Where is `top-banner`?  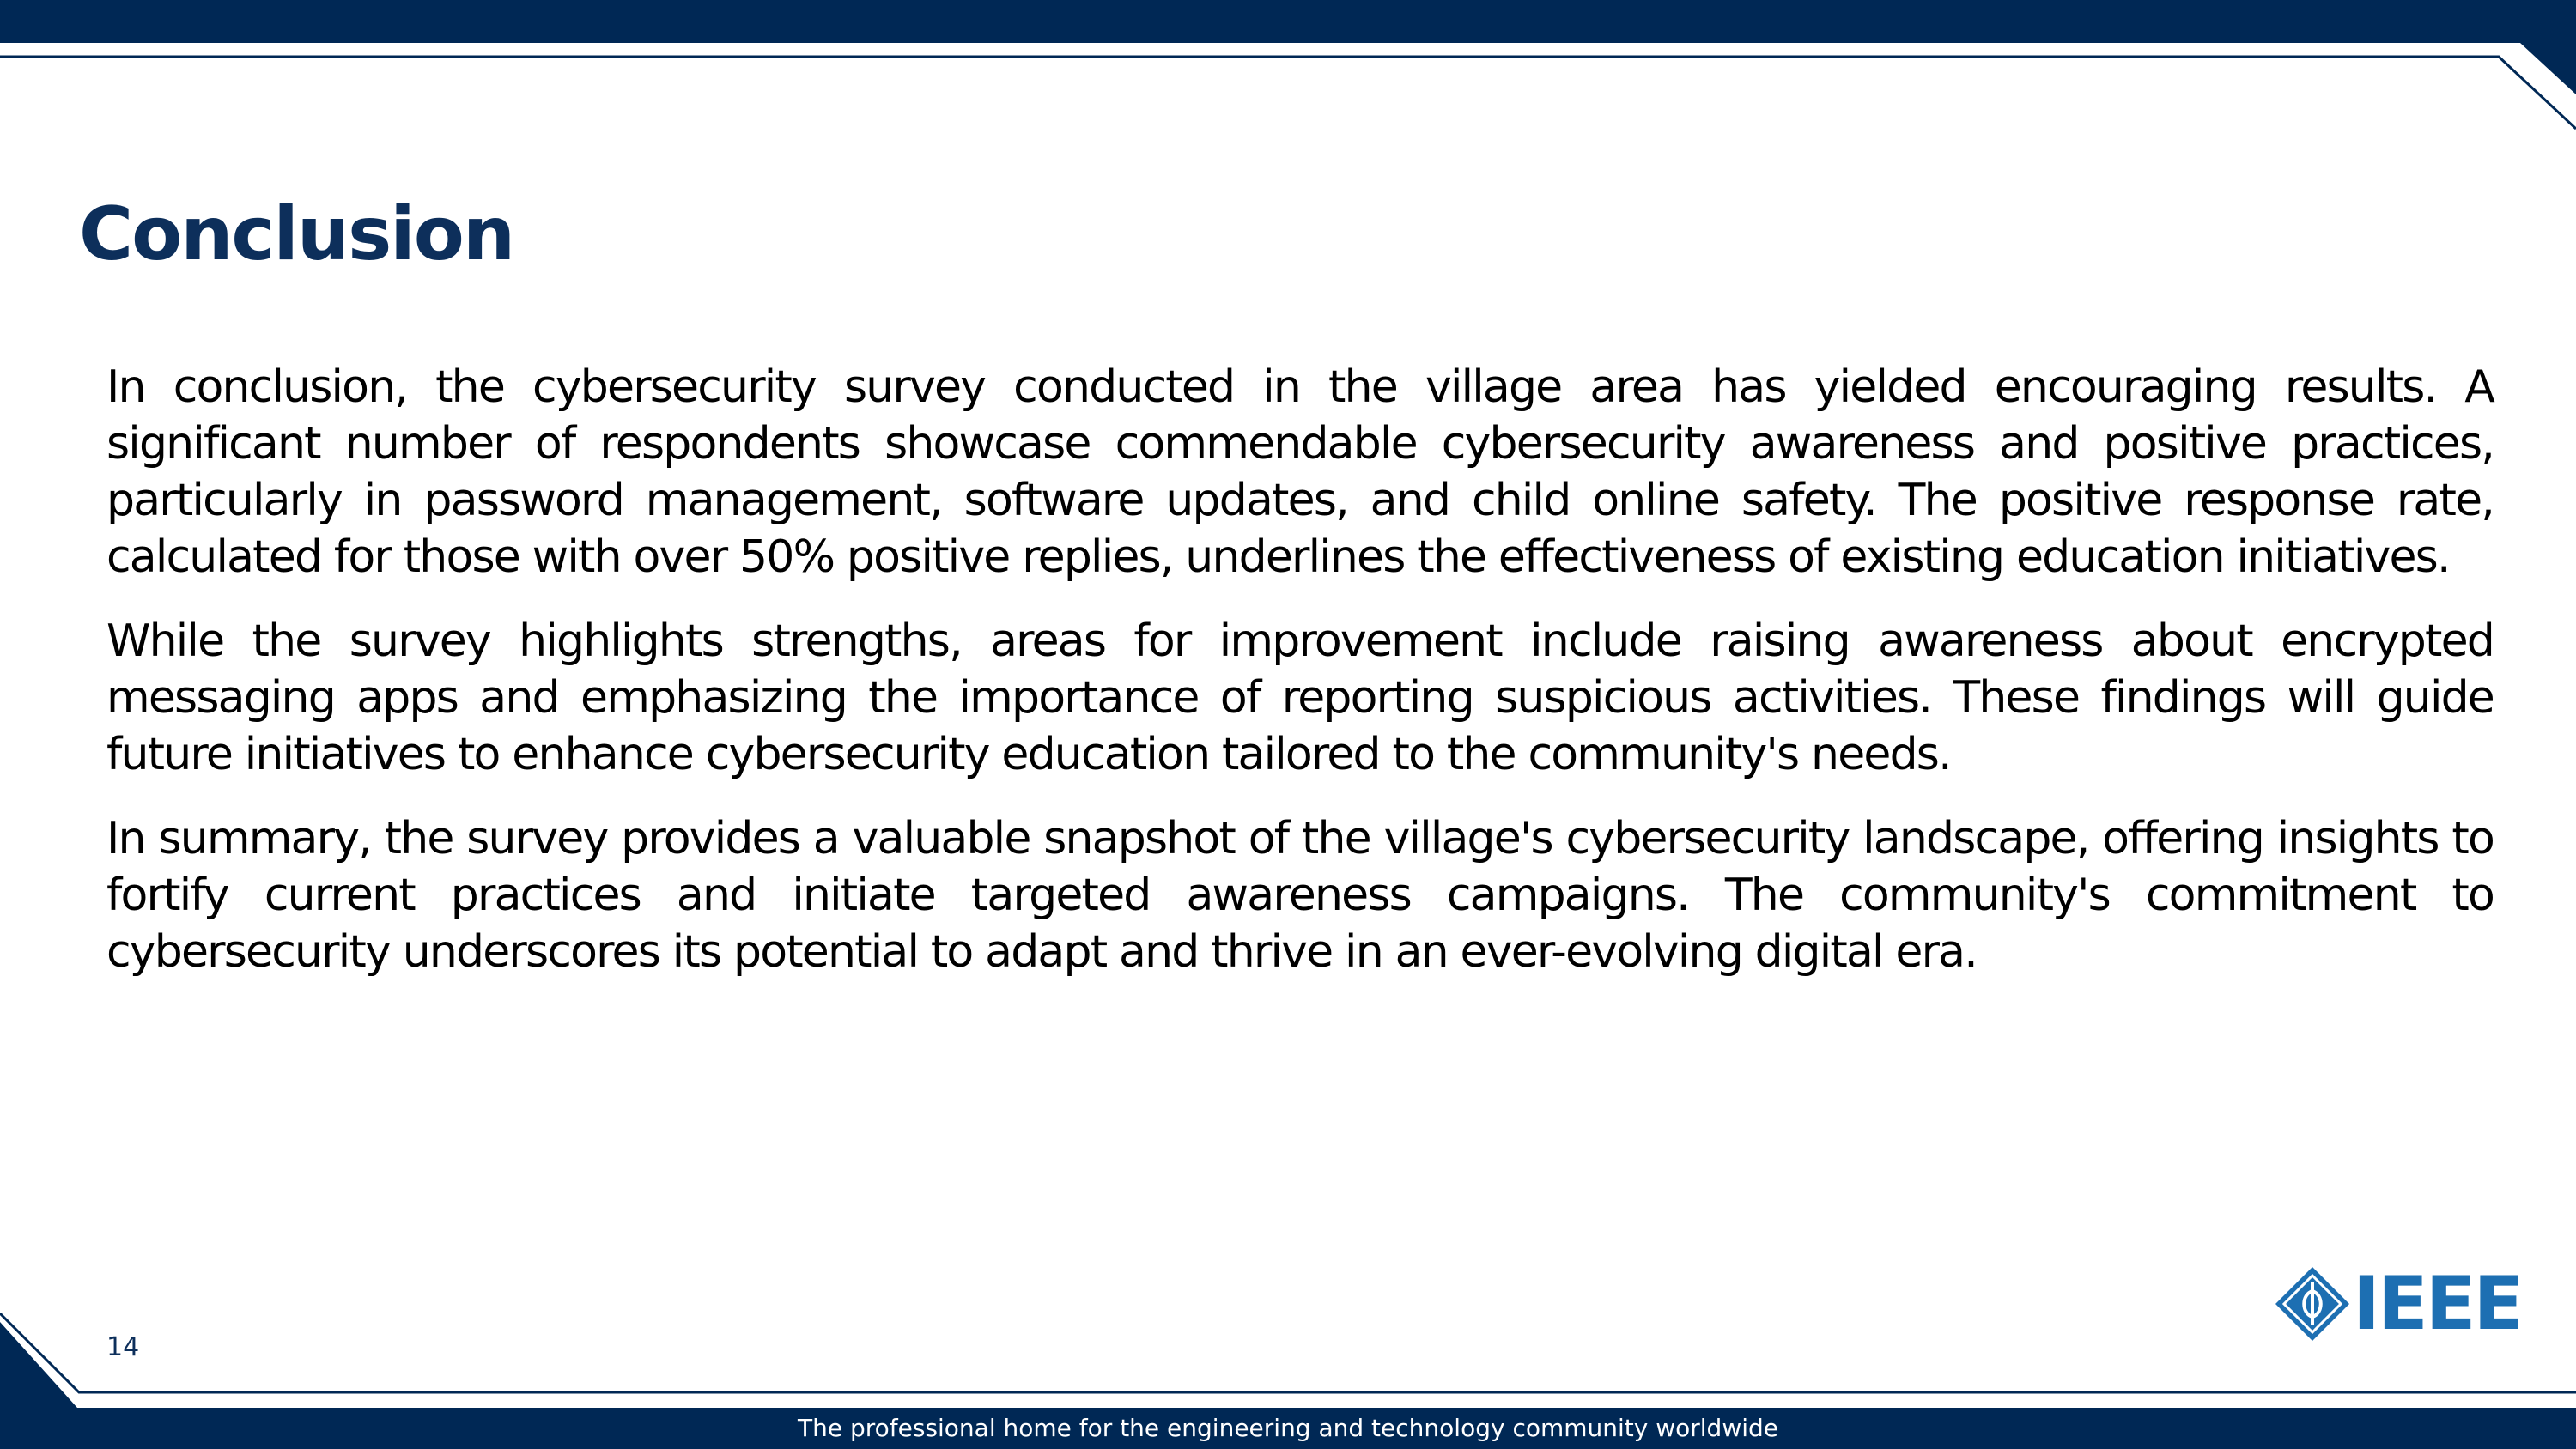
top-banner is located at coordinates (1288, 21).